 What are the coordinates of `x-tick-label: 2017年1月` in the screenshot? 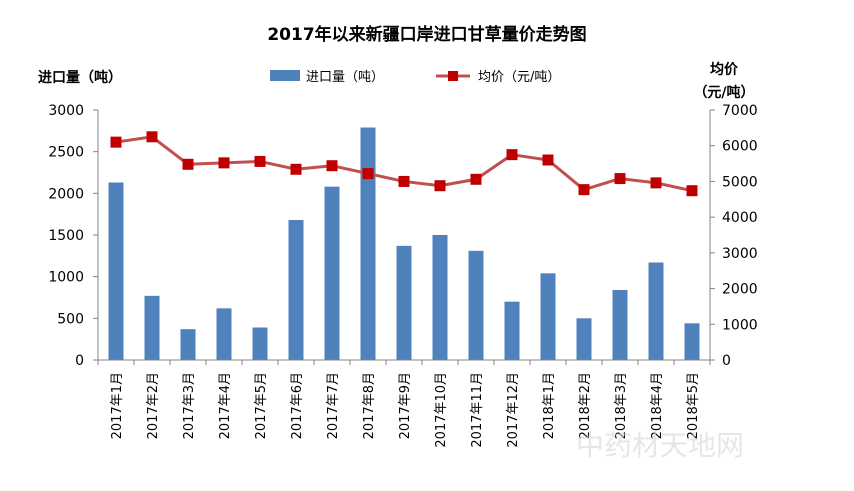 It's located at (117, 405).